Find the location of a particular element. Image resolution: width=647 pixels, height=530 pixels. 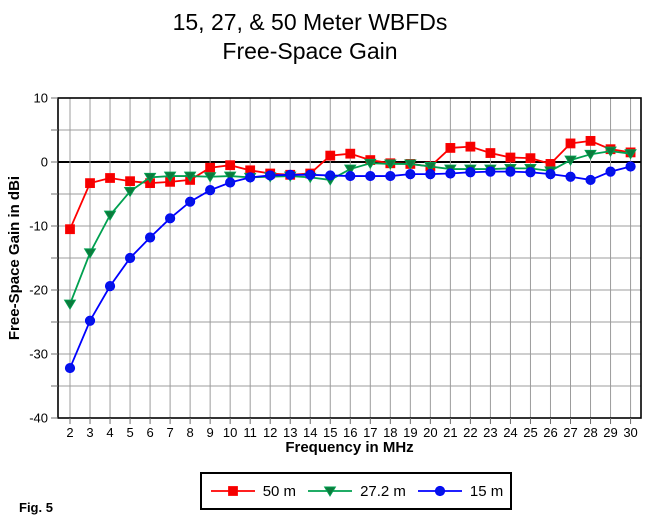

legend-item-50m: 50 m is located at coordinates (252, 491).